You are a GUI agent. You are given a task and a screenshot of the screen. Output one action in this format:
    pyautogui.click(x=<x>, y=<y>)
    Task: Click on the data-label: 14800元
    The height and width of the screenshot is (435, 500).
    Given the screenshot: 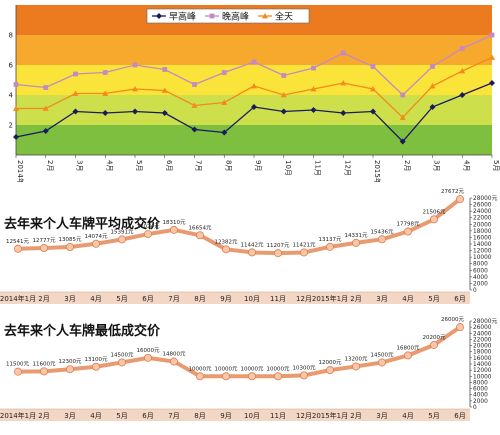 What is the action you would take?
    pyautogui.click(x=174, y=354)
    